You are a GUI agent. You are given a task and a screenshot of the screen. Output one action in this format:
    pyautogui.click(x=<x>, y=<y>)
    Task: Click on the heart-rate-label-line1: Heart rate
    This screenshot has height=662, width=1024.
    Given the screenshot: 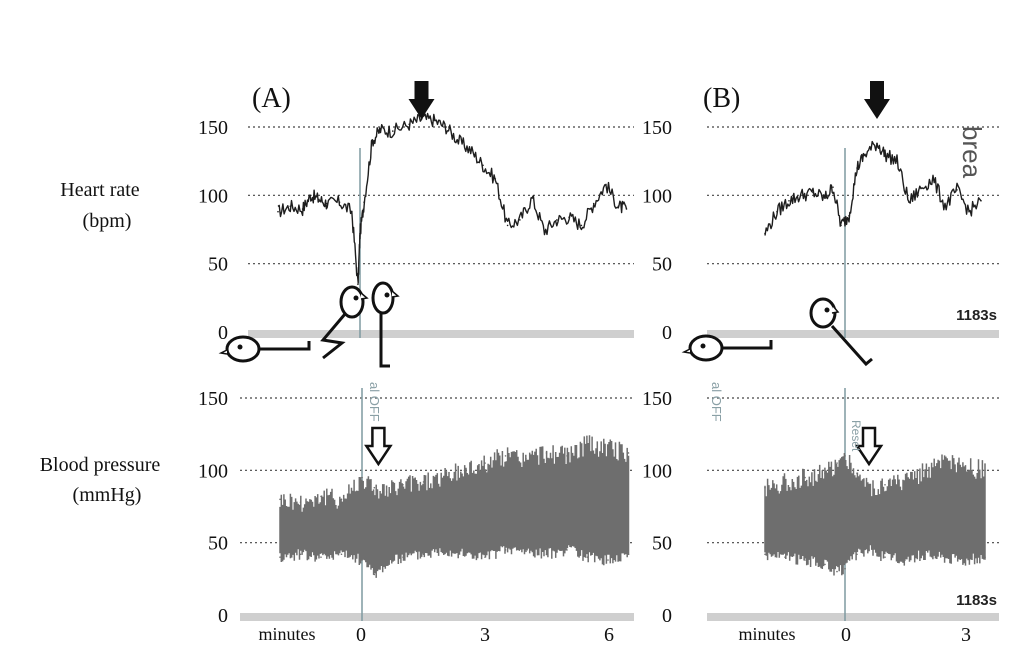 What is the action you would take?
    pyautogui.click(x=100, y=190)
    